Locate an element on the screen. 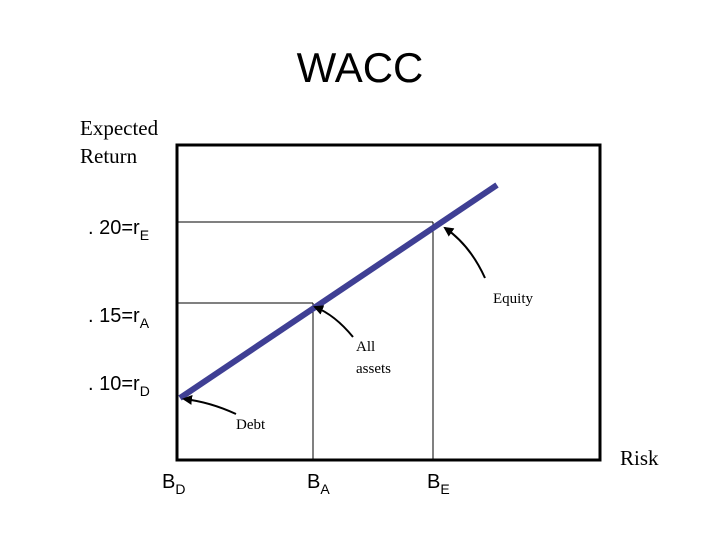 This screenshot has height=540, width=720. annotation: Equity is located at coordinates (513, 299).